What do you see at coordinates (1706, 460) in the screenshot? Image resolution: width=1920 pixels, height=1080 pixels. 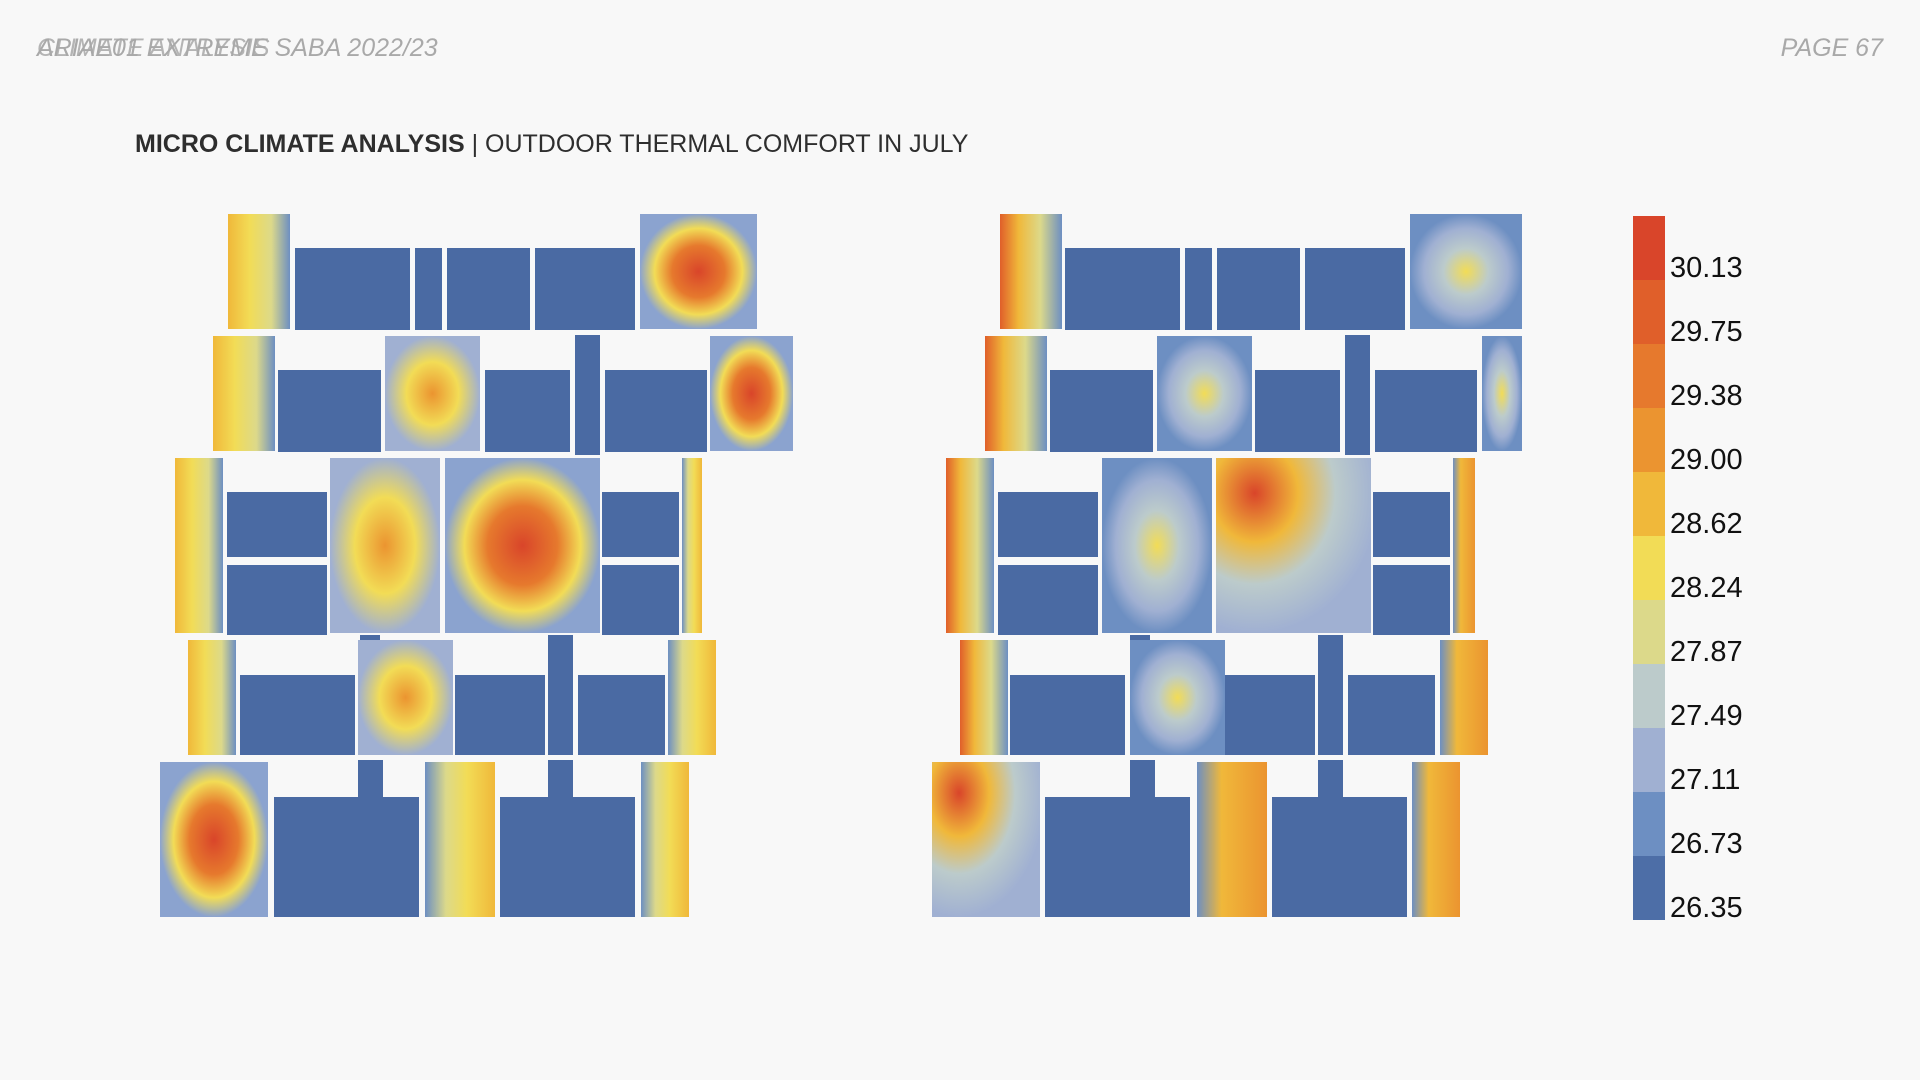 I see `legend-value: 29.00` at bounding box center [1706, 460].